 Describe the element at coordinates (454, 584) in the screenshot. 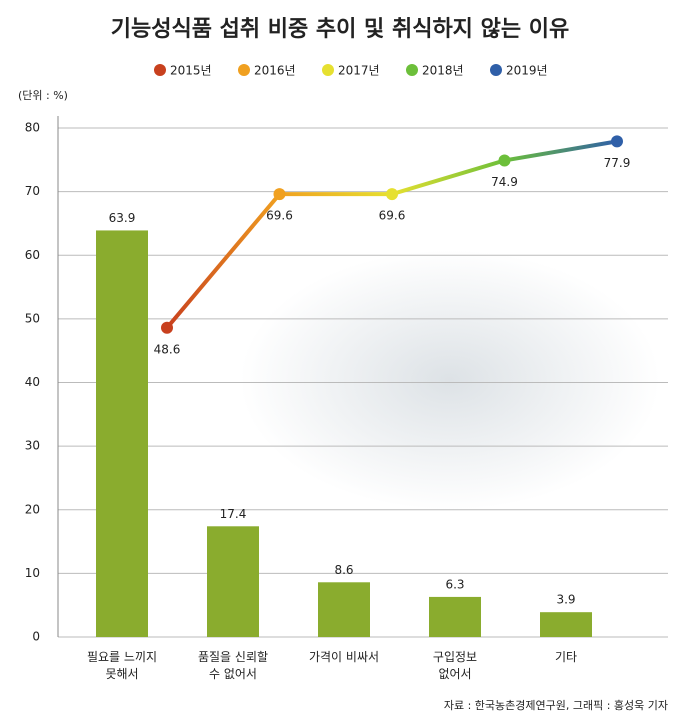

I see `value-label: 6.3` at that location.